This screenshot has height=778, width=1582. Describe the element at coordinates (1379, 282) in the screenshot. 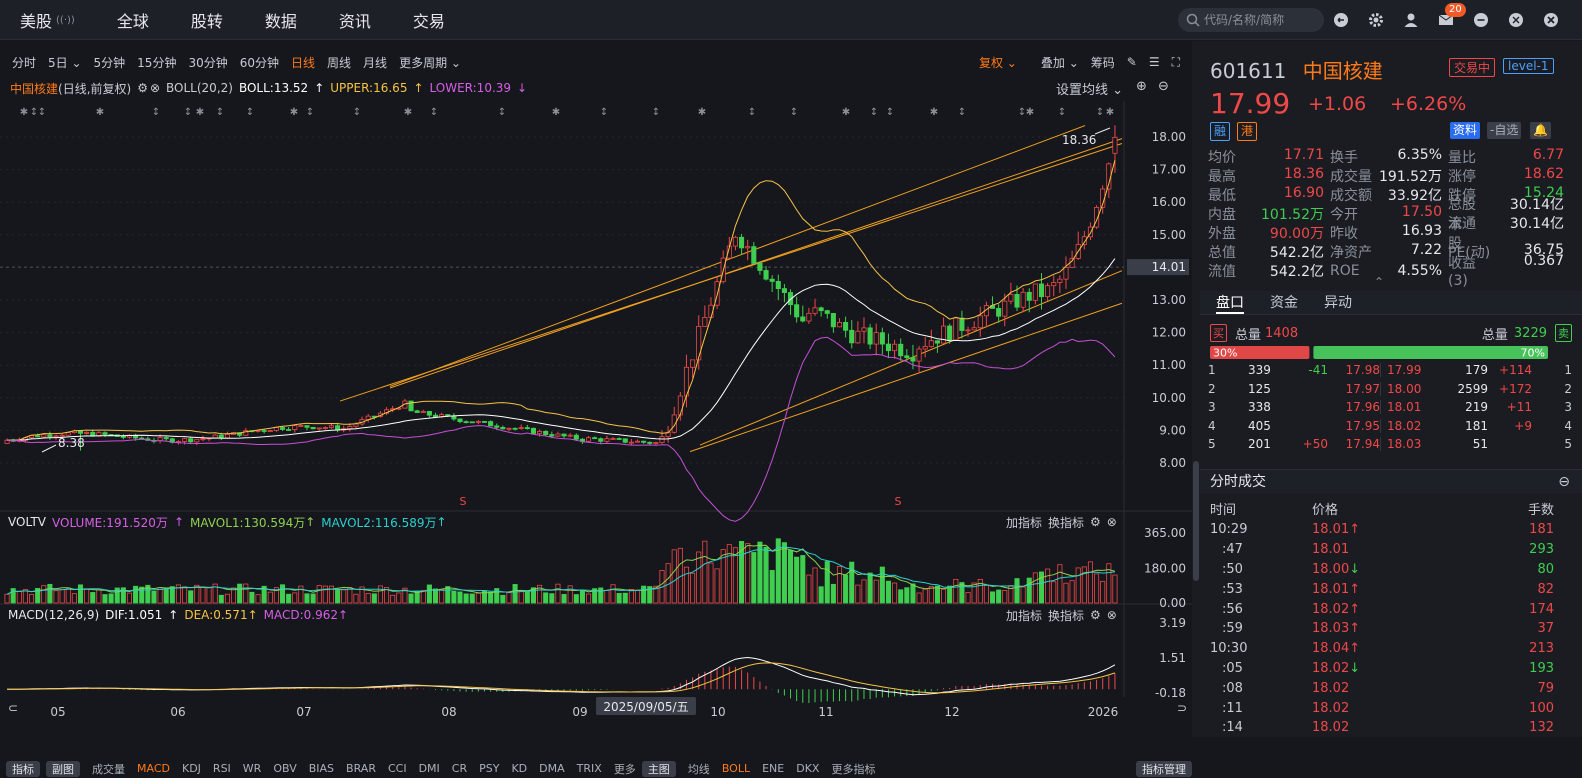

I see `collapse-icon: ⌃` at that location.